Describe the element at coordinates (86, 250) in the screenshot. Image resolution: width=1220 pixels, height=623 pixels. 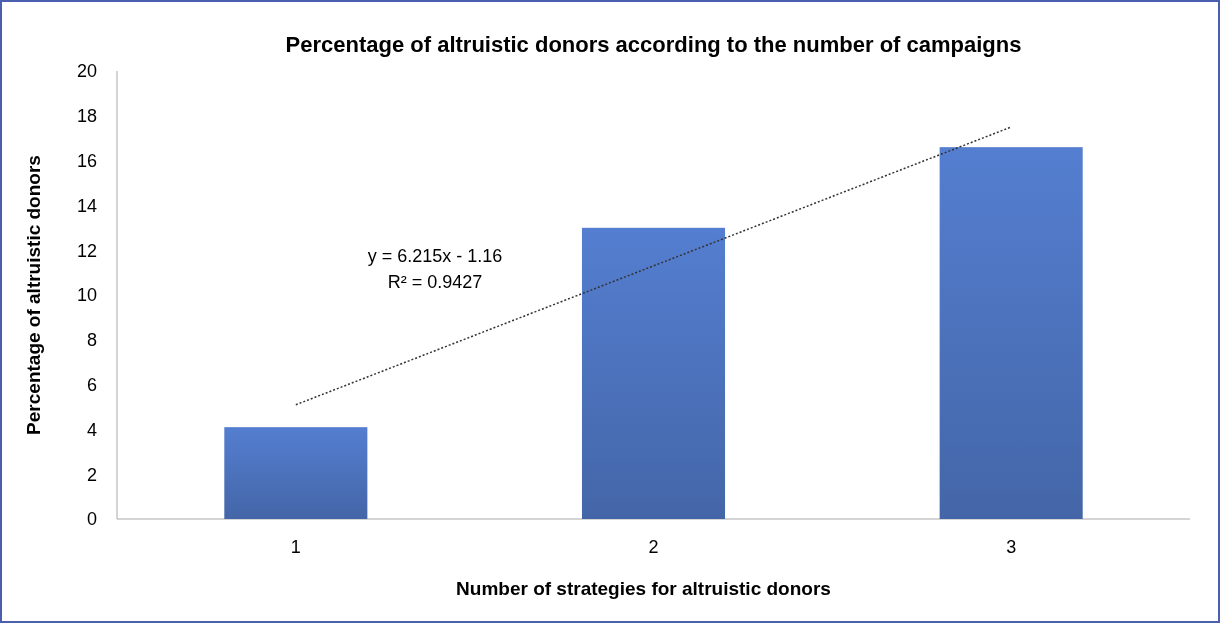
I see `y-tick-label: 12` at that location.